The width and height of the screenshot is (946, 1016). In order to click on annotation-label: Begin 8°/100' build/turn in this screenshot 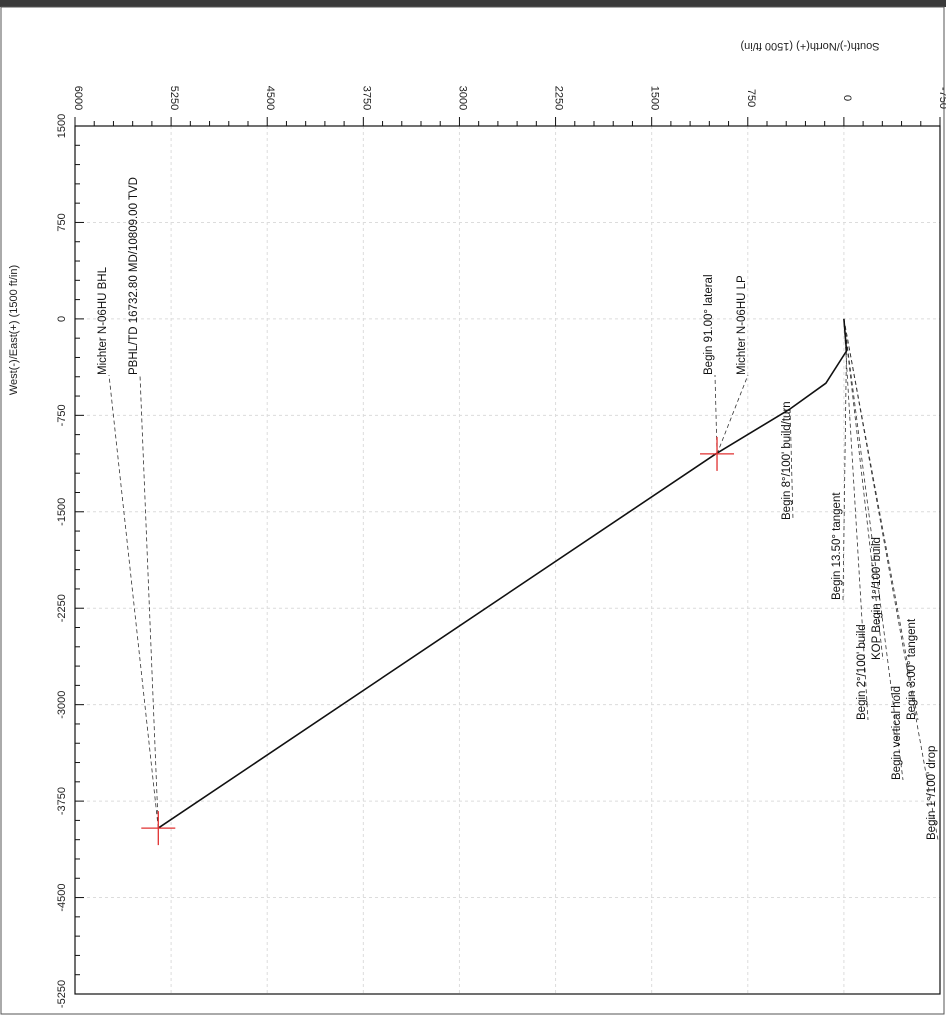, I will do `click(787, 460)`.